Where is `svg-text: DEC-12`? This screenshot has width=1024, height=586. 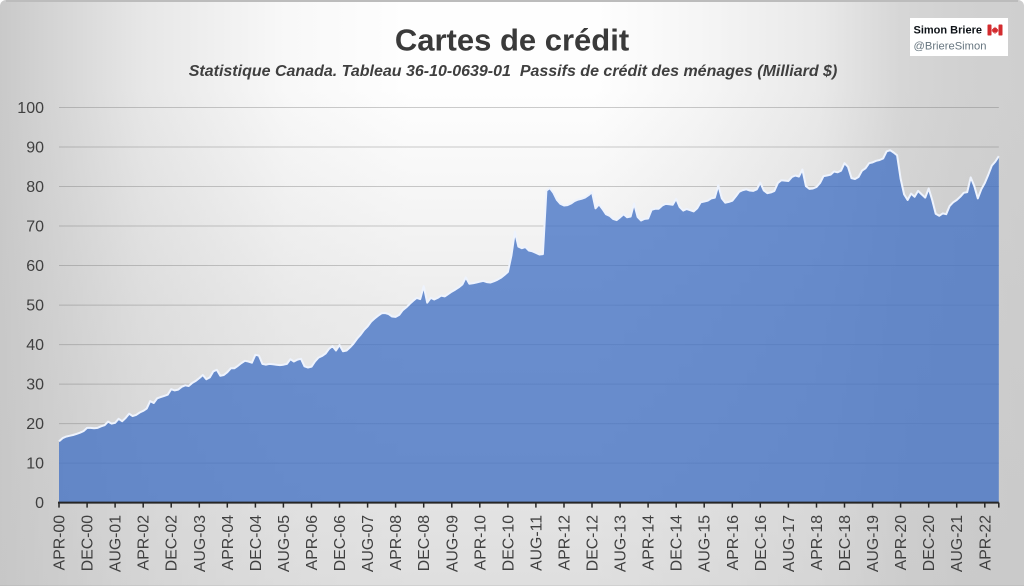
svg-text: DEC-12 is located at coordinates (593, 543).